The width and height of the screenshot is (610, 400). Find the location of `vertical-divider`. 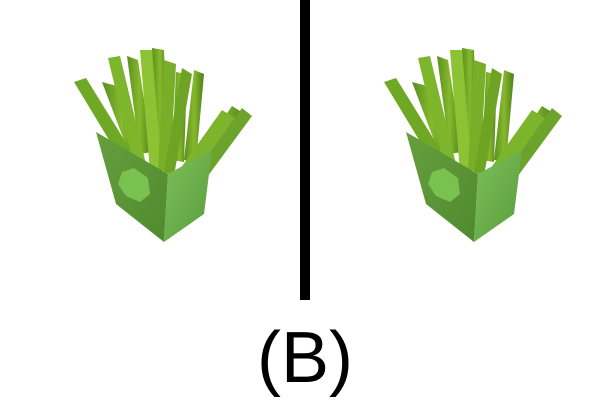

vertical-divider is located at coordinates (305, 150).